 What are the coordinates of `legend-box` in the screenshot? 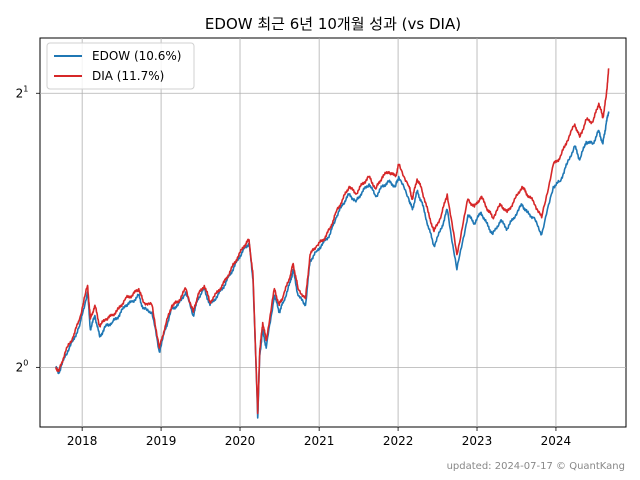 It's located at (120, 66).